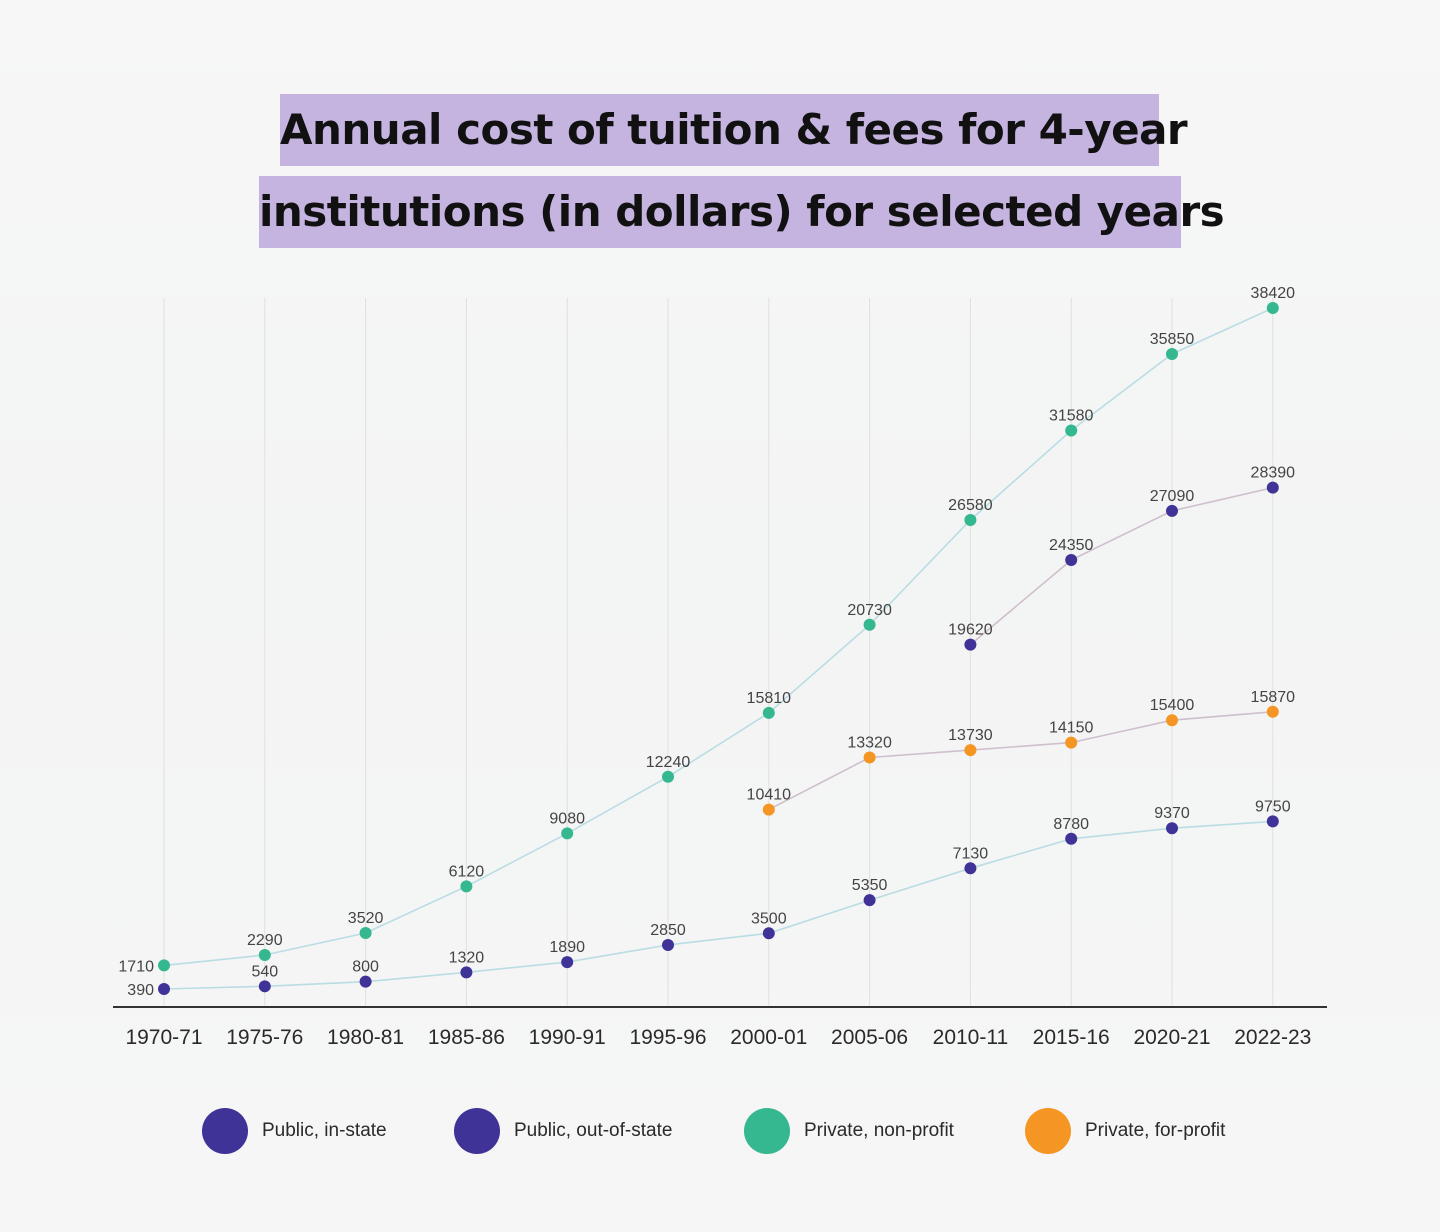  What do you see at coordinates (567, 818) in the screenshot?
I see `data-label: 9080` at bounding box center [567, 818].